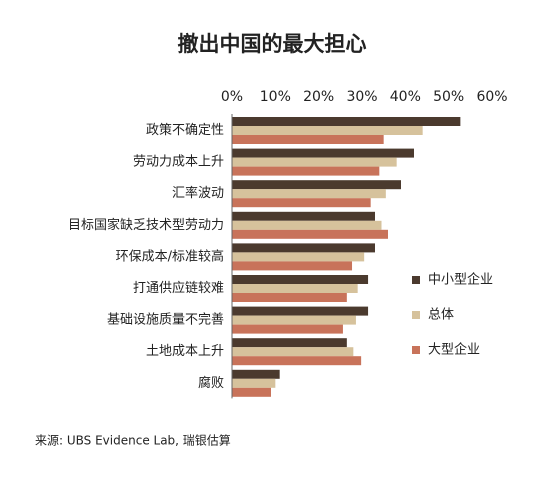 The image size is (550, 479). Describe the element at coordinates (441, 315) in the screenshot. I see `legend-label: 总体` at that location.